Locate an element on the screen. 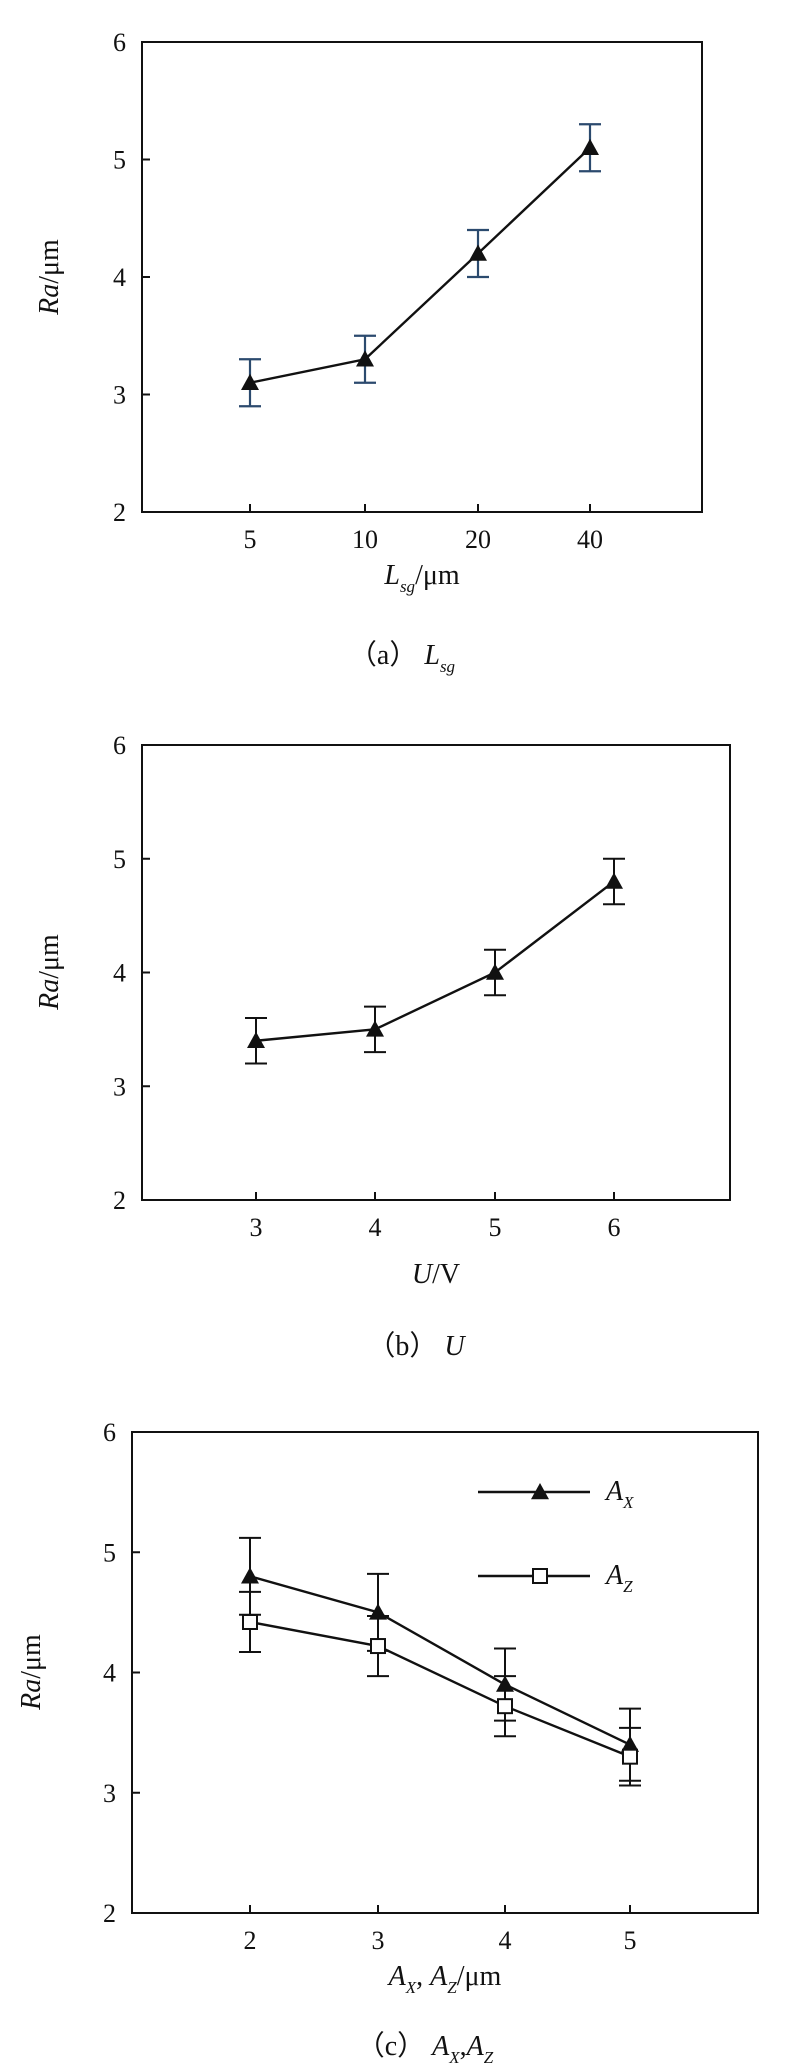  x-tick-label: 6 is located at coordinates (614, 1227).